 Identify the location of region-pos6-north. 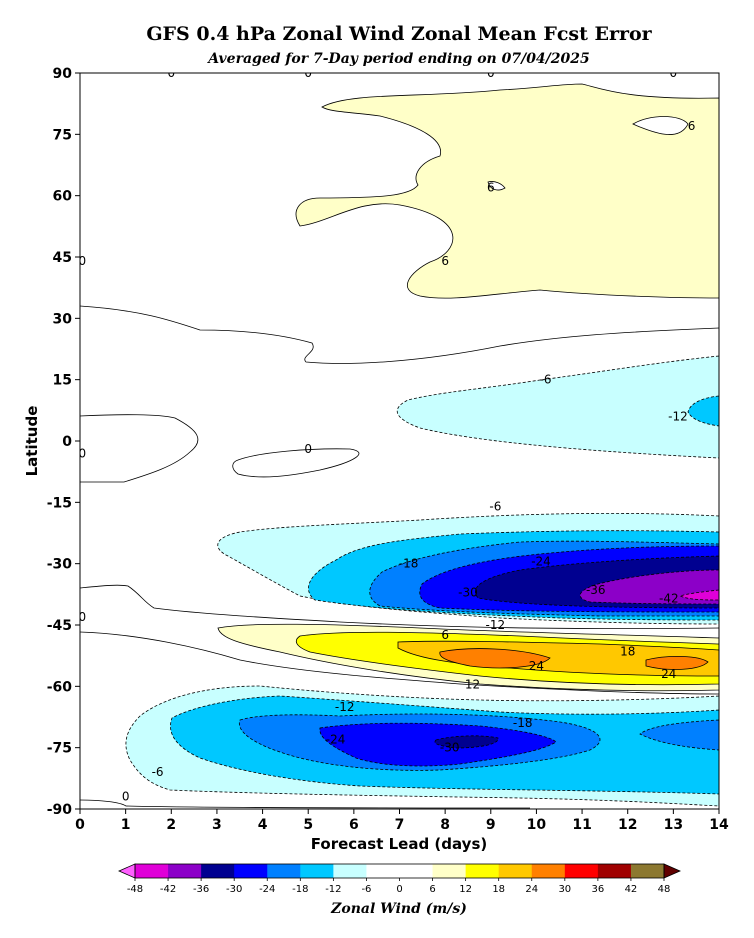
(507, 191).